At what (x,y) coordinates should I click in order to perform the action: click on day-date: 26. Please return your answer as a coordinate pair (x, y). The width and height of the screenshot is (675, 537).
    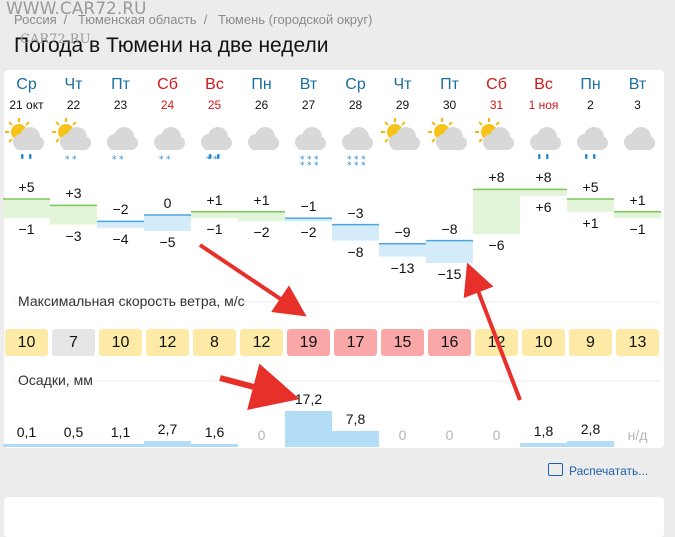
    Looking at the image, I should click on (261, 105).